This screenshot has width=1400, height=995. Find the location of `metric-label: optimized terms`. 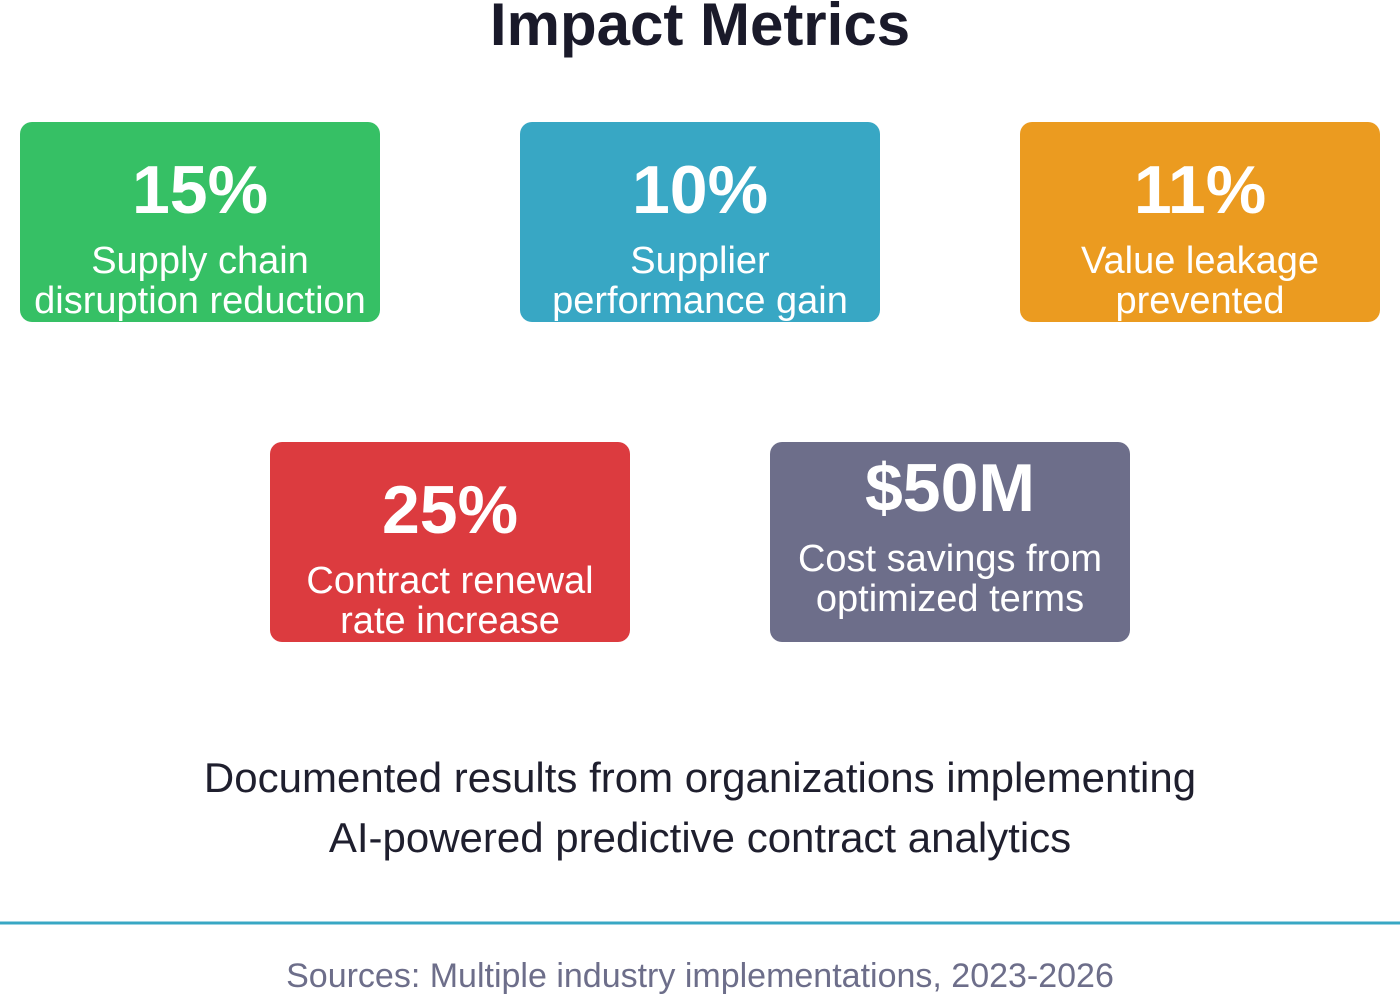

metric-label: optimized terms is located at coordinates (950, 599).